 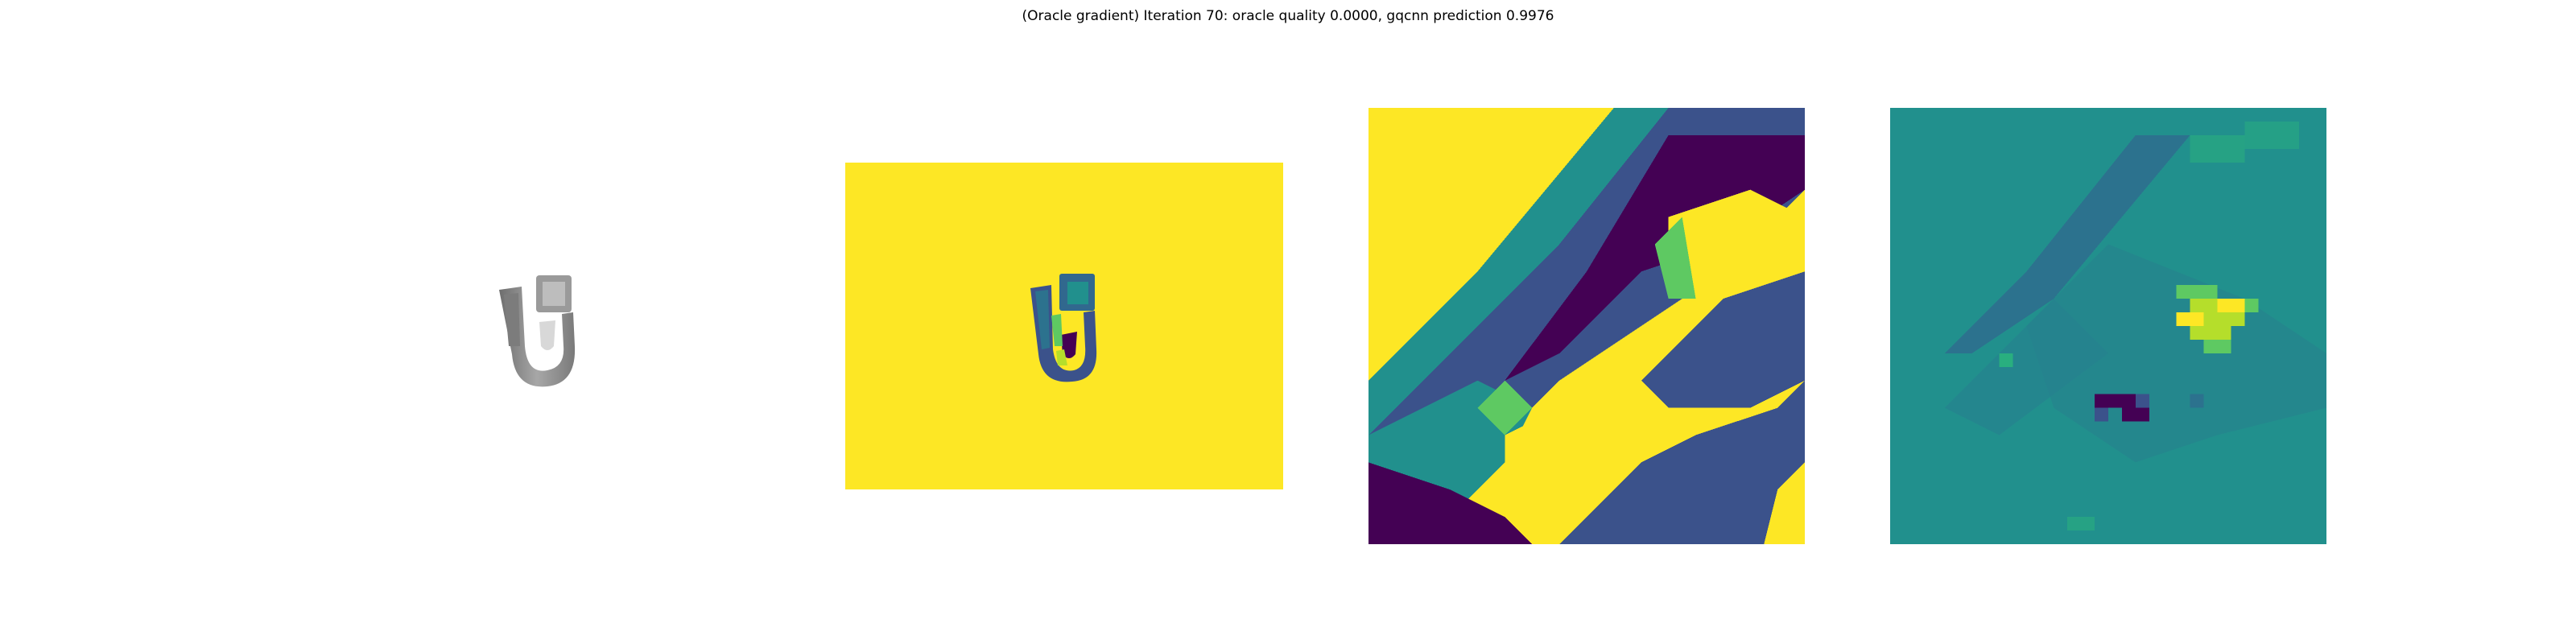 I want to click on rendered-object-image, so click(x=537, y=331).